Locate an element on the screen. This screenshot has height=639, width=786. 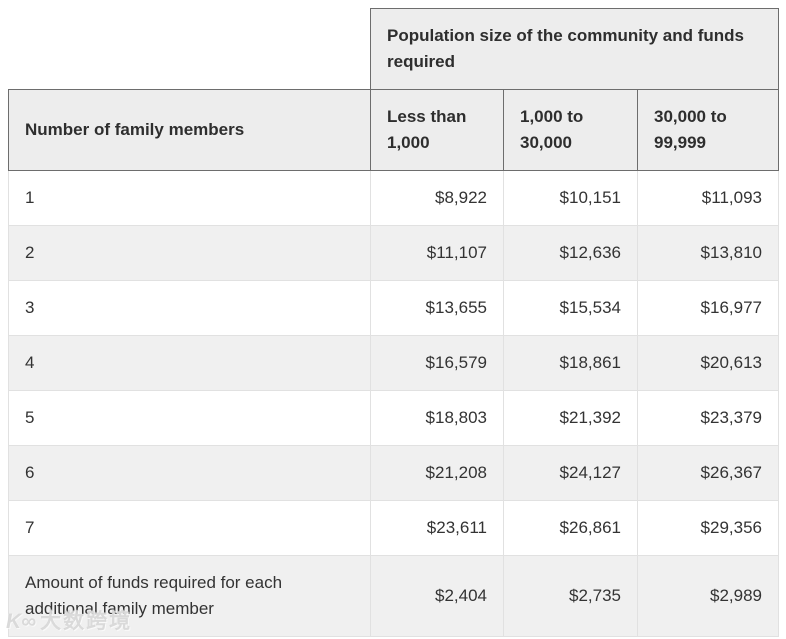
value-cell: $18,803 is located at coordinates (437, 418).